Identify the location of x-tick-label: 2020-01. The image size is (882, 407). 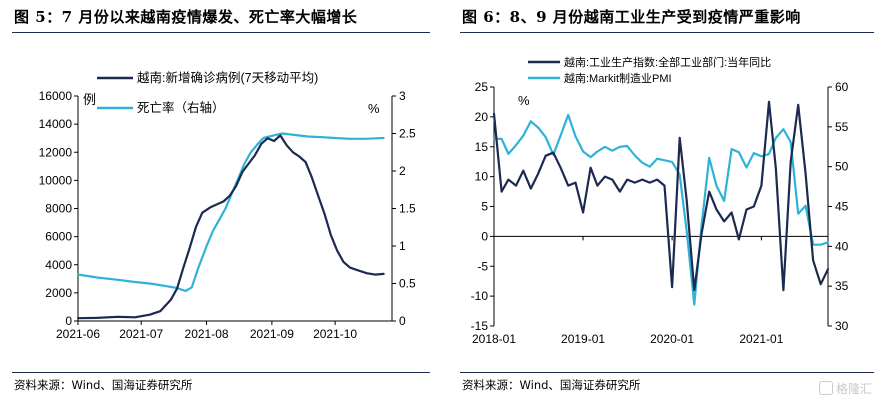
(672, 339).